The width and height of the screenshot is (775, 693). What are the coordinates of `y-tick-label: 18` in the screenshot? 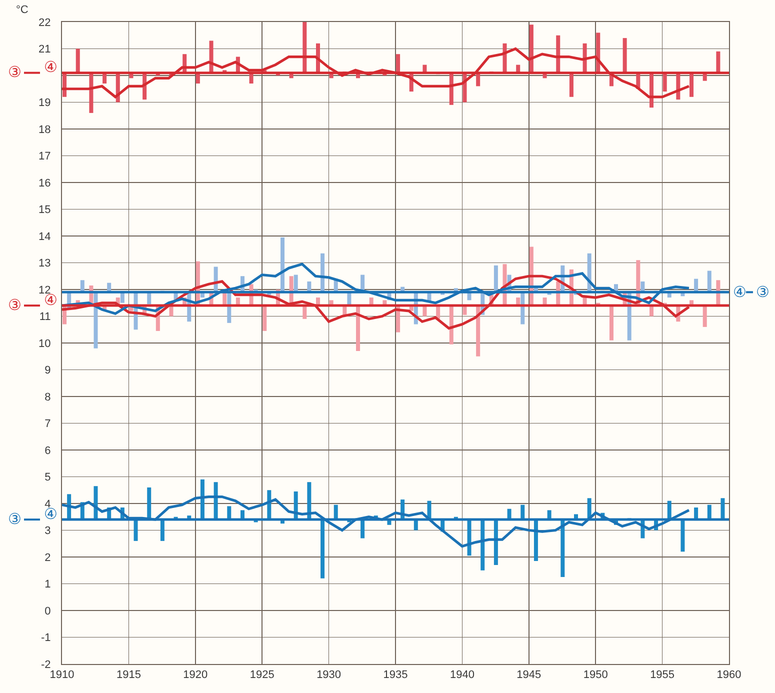 It's located at (44, 130).